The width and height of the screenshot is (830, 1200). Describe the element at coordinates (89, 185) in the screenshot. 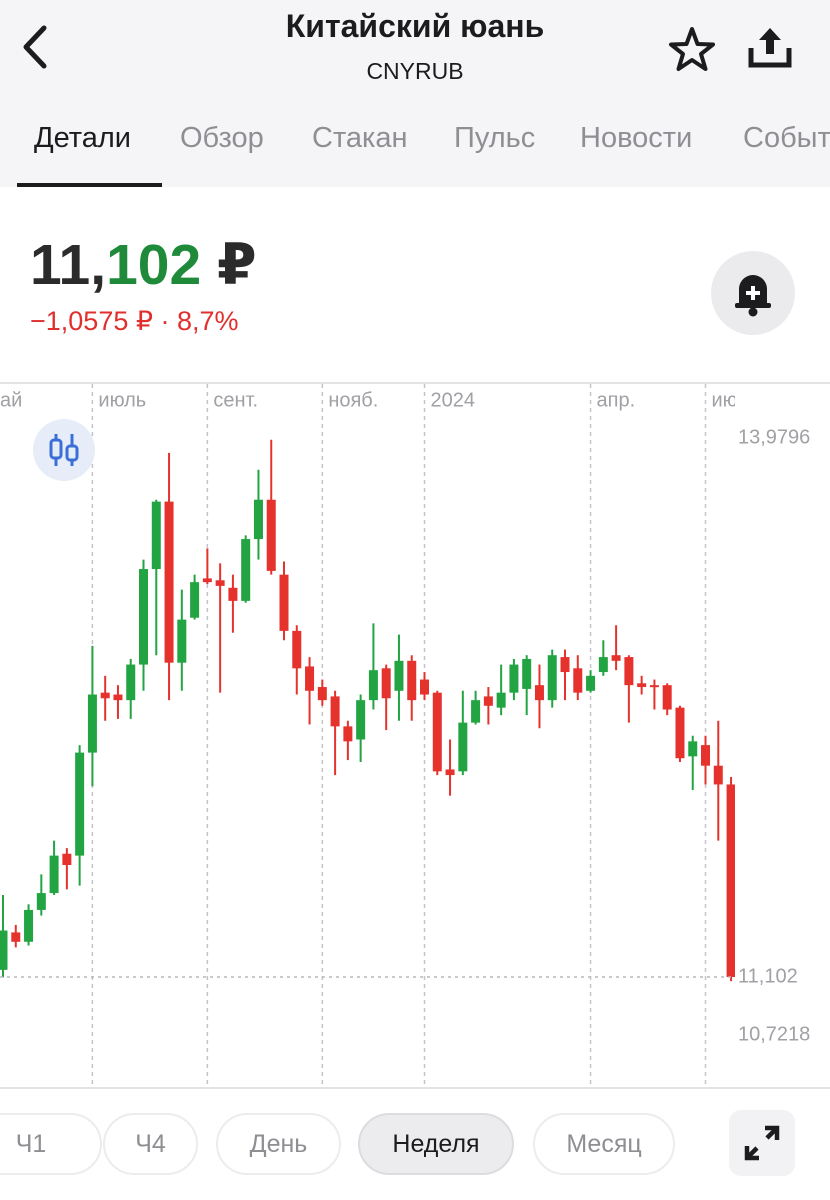

I see `active-tab-indicator` at that location.